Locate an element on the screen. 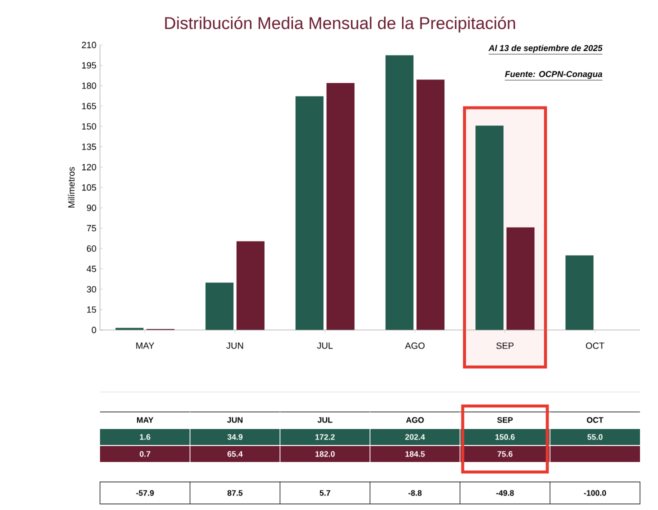 The height and width of the screenshot is (510, 658). category-label: JUL is located at coordinates (325, 420).